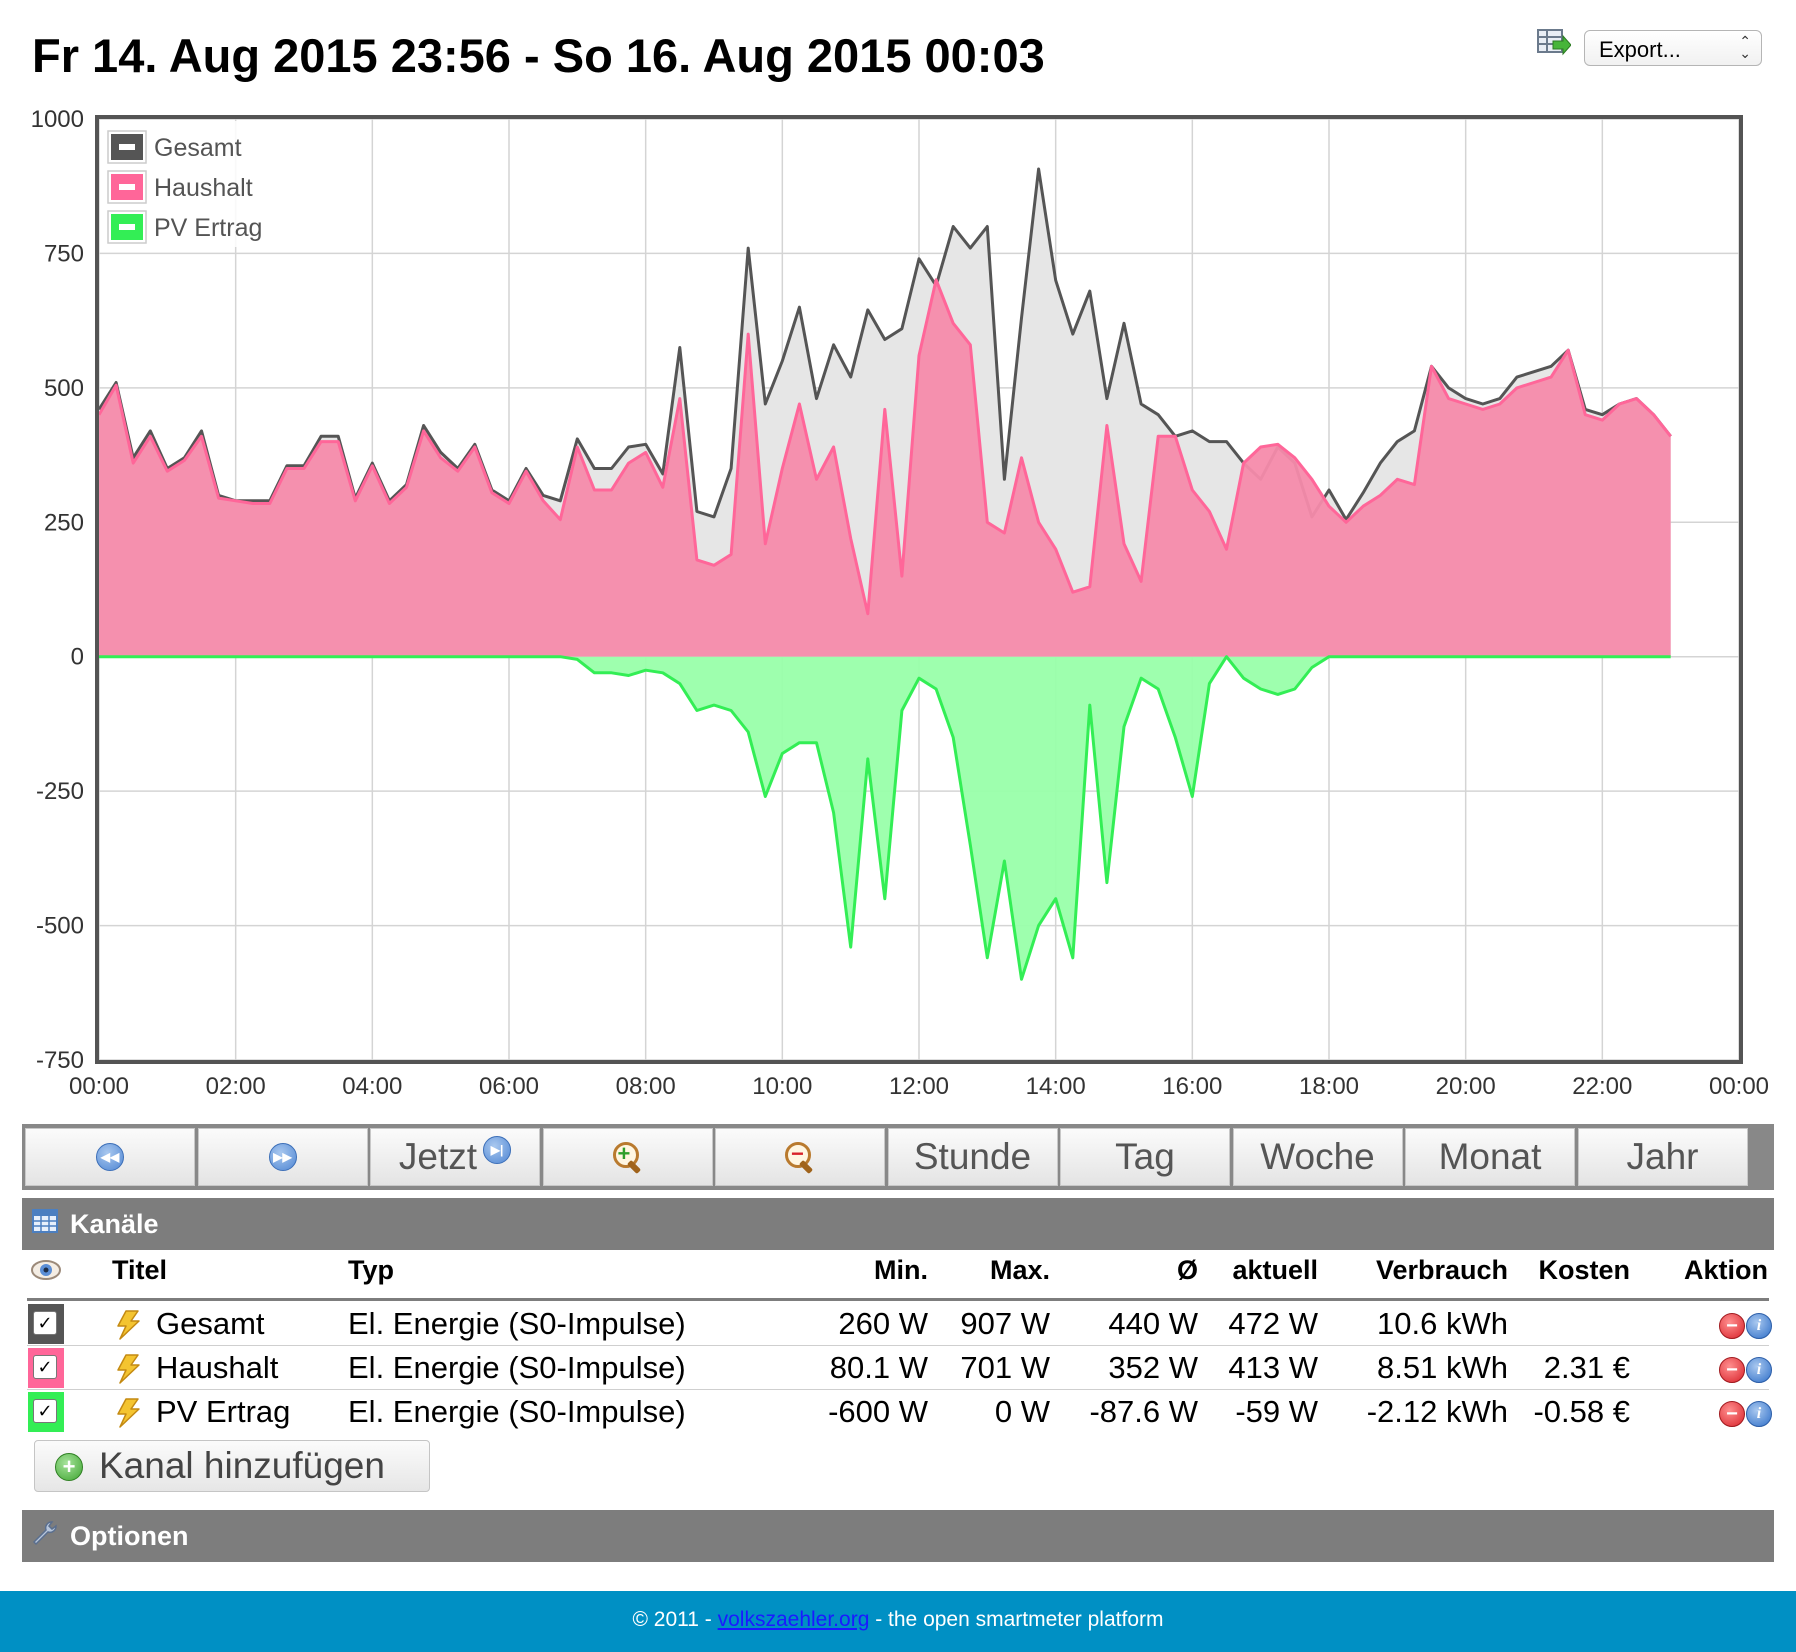 The width and height of the screenshot is (1796, 1652). I want to click on channels-section-header: Kanäle, so click(898, 1224).